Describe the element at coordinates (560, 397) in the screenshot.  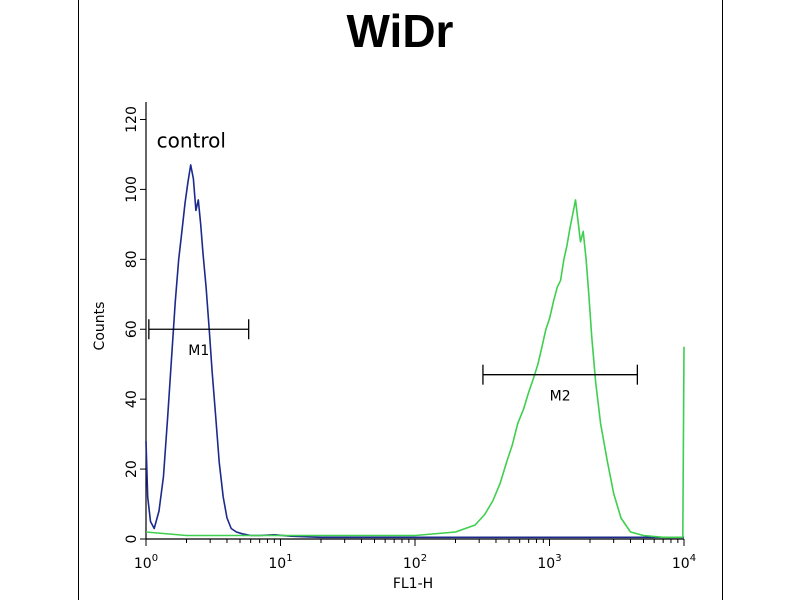
I see `marker-m2-label: M2` at that location.